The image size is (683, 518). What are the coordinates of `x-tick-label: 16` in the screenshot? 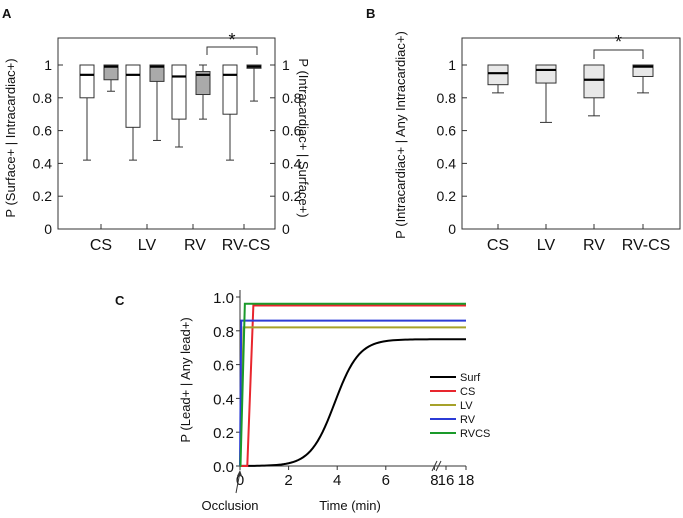 It's located at (446, 480).